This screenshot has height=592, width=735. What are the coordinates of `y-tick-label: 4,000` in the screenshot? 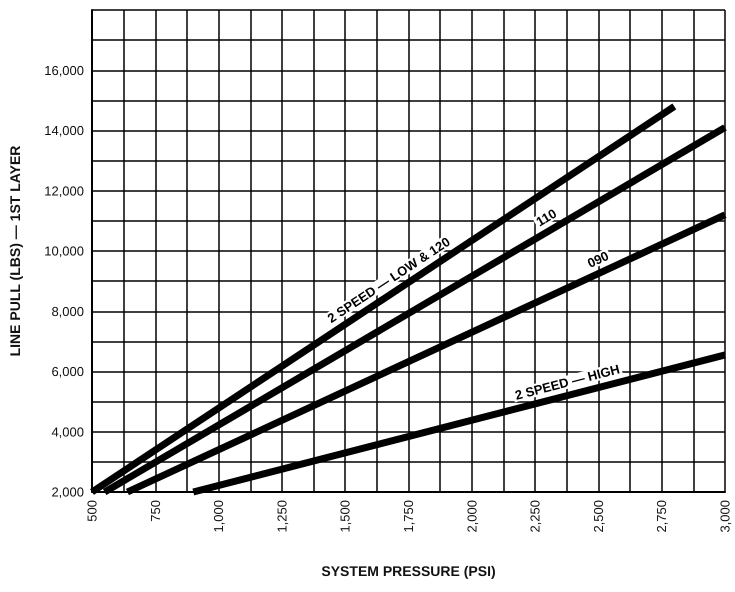 It's located at (67, 432).